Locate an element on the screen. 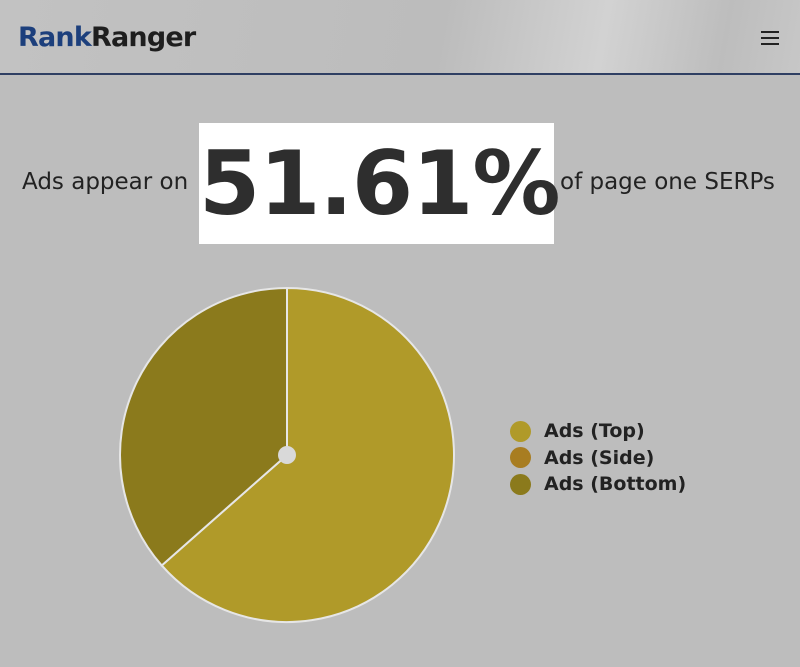 The width and height of the screenshot is (800, 667). legend-label: Ads (Top) is located at coordinates (594, 431).